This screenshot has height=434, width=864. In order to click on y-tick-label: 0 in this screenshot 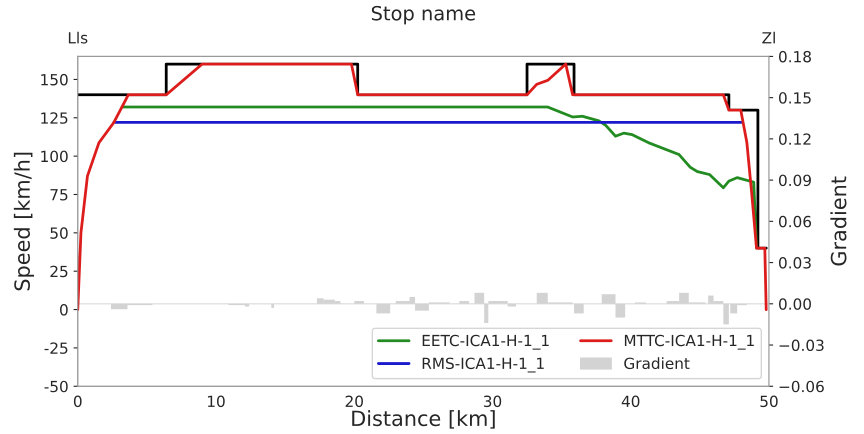, I will do `click(64, 310)`.